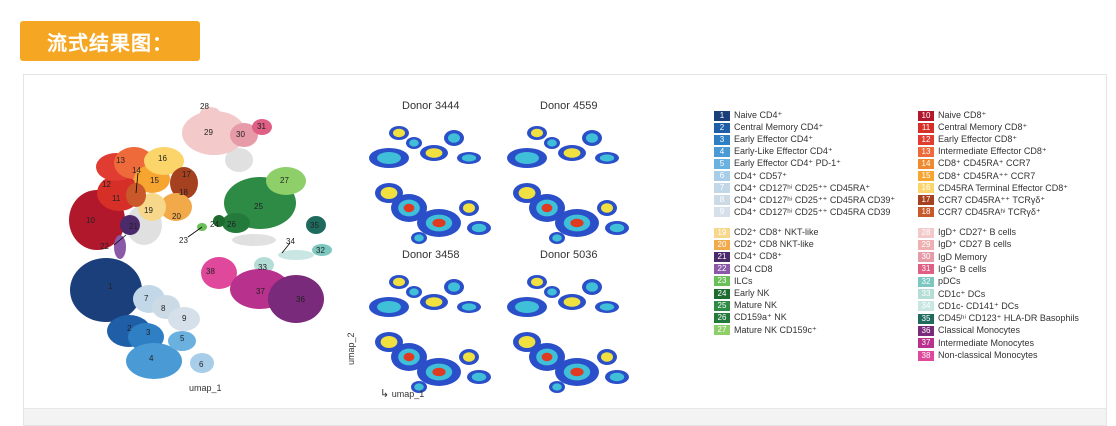 This screenshot has width=1116, height=426. Describe the element at coordinates (986, 342) in the screenshot. I see `legend-label: Intermediate Monocytes` at that location.